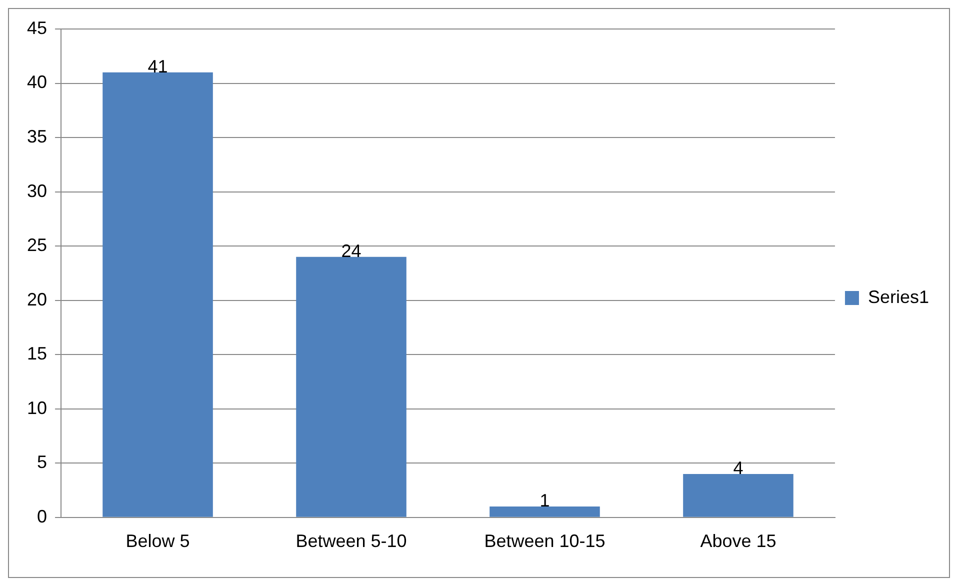 This screenshot has width=958, height=581. Describe the element at coordinates (158, 541) in the screenshot. I see `x-tick-label: Below 5` at that location.